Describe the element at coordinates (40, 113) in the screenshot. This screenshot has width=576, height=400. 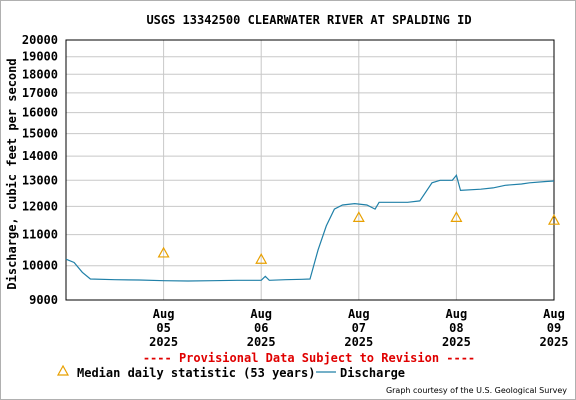
I see `y-tick-label: 16000` at that location.